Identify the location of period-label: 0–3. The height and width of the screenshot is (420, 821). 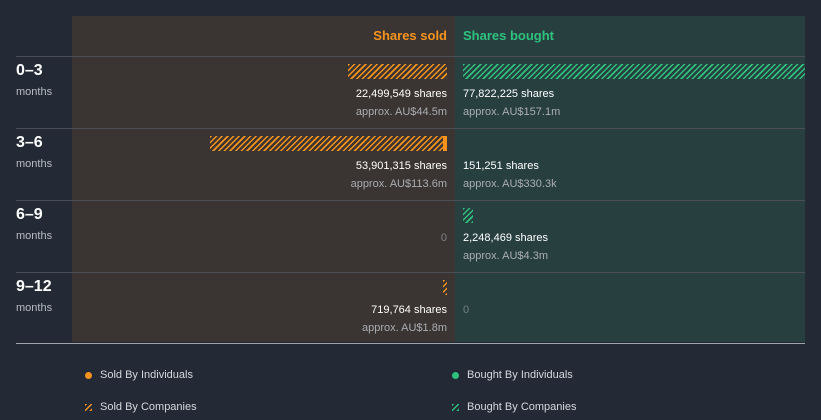
(29, 70).